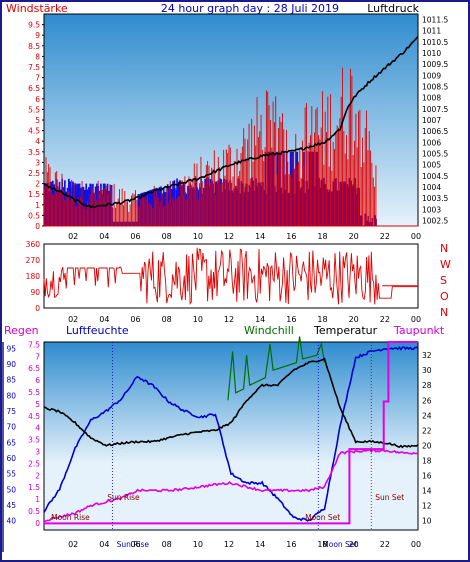 The image size is (470, 562). I want to click on humidity-tick-label: 50, so click(11, 489).